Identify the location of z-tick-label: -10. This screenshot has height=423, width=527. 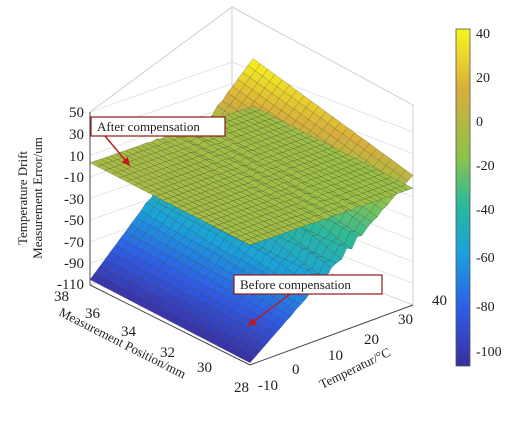
(74, 178).